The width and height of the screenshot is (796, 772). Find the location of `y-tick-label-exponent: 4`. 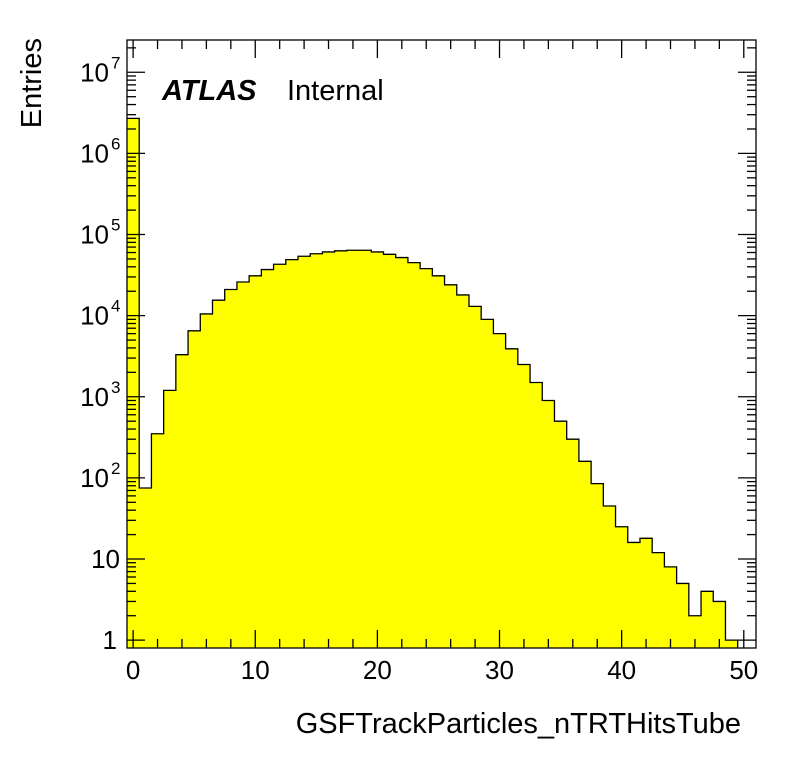

y-tick-label-exponent: 4 is located at coordinates (115, 306).